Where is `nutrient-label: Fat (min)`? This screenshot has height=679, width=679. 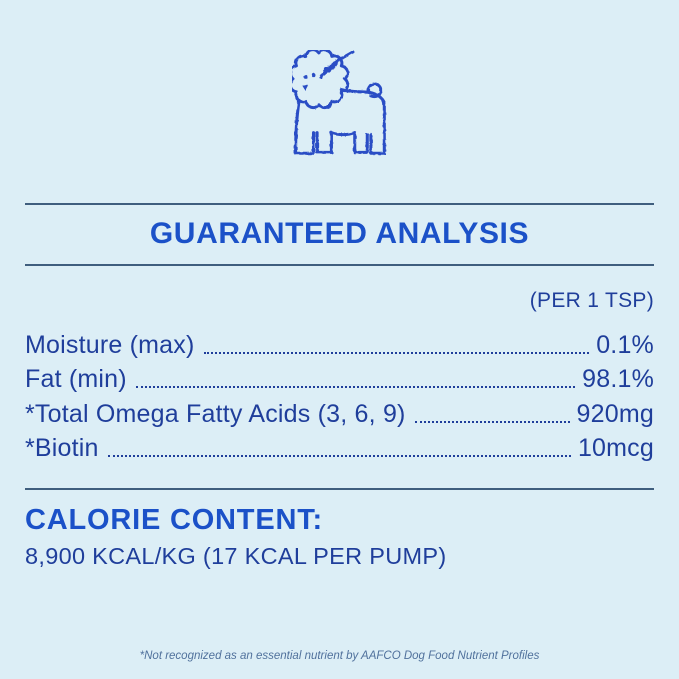 nutrient-label: Fat (min) is located at coordinates (76, 379).